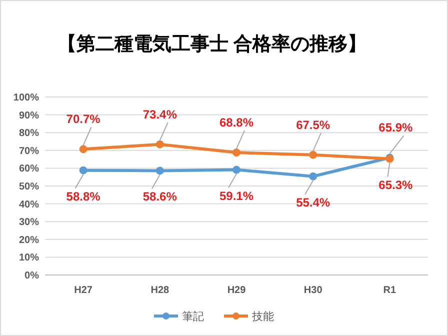  What do you see at coordinates (83, 119) in the screenshot?
I see `data-label: 70.7%` at bounding box center [83, 119].